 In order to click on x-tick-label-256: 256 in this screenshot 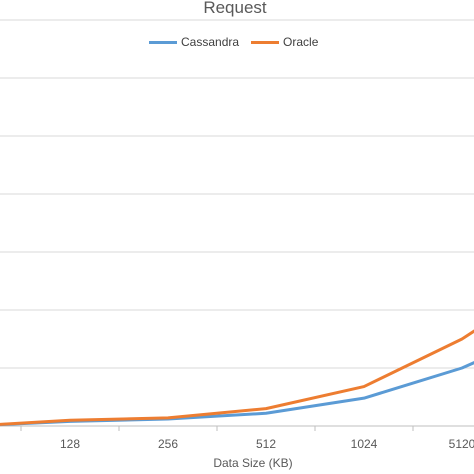, I will do `click(168, 444)`.